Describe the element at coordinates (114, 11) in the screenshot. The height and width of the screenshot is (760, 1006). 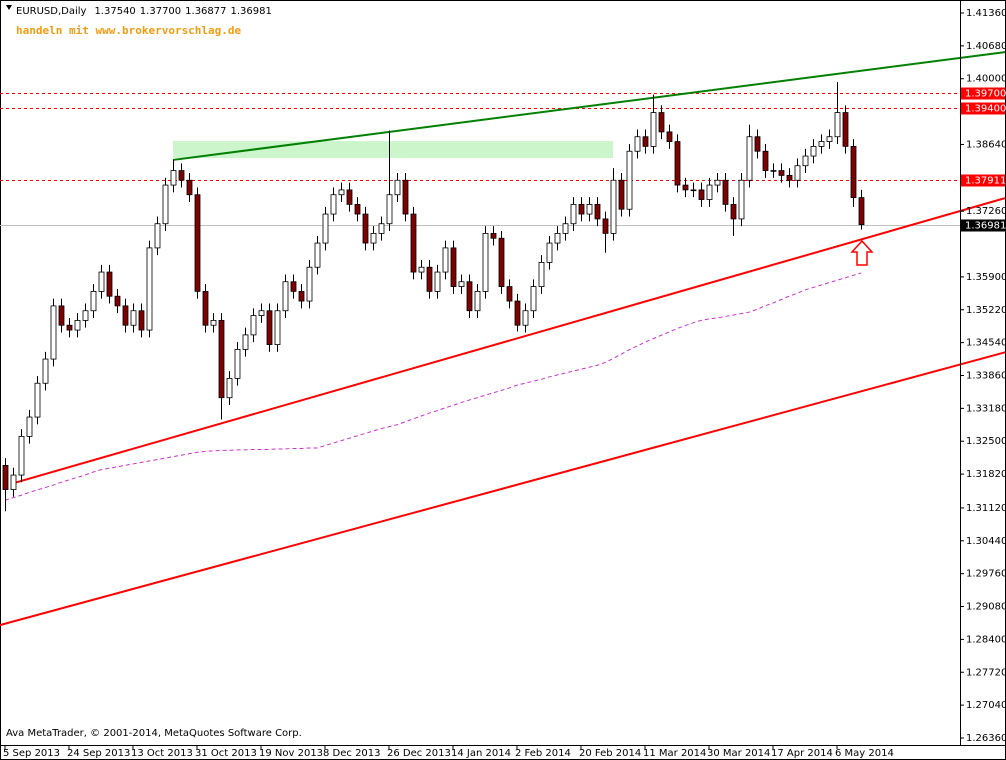
I see `last-open: 1.37540` at that location.